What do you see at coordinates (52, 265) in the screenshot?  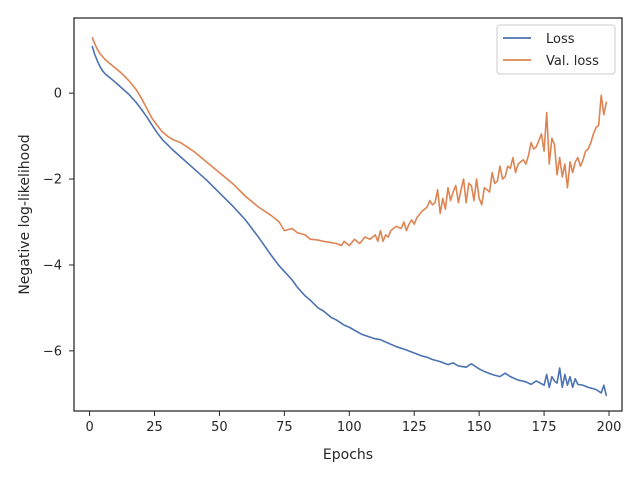 I see `y-tick-label: −4` at bounding box center [52, 265].